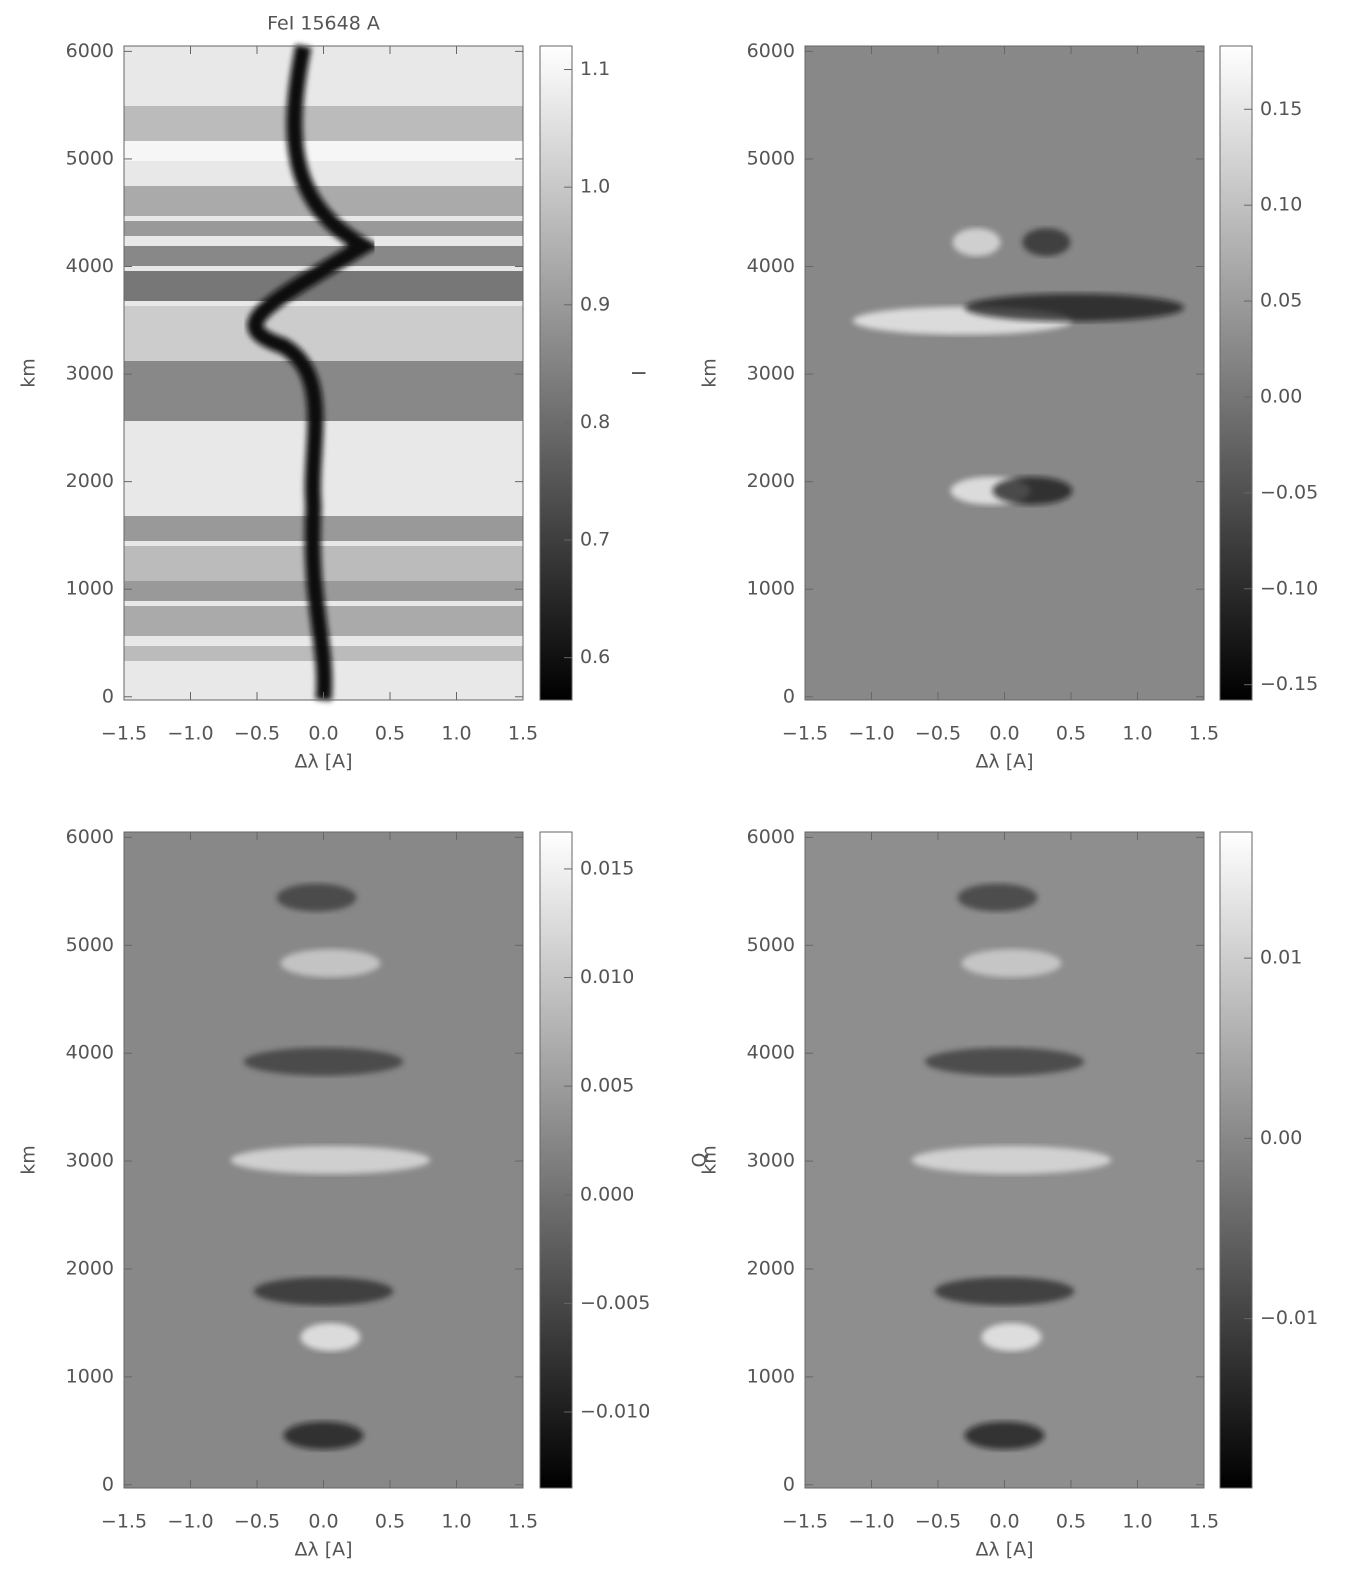 The image size is (1354, 1575). What do you see at coordinates (595, 422) in the screenshot?
I see `colorbar-tick-label: 0.8` at bounding box center [595, 422].